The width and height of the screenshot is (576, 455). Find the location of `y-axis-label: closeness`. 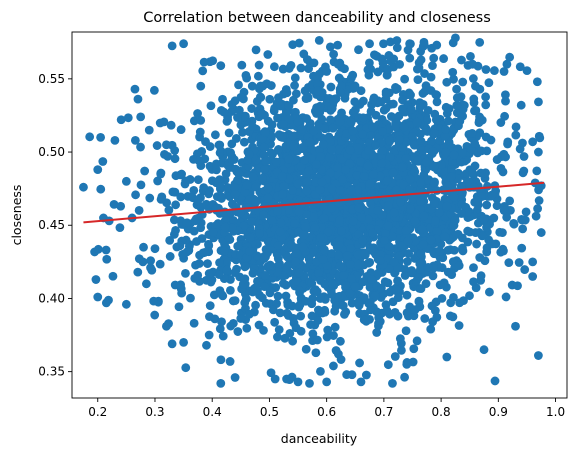

y-axis-label: closeness is located at coordinates (16, 215).